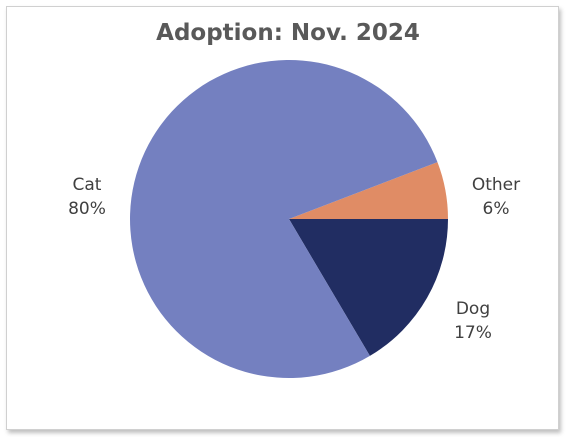  I want to click on slice-value-label-dog: 17%, so click(473, 333).